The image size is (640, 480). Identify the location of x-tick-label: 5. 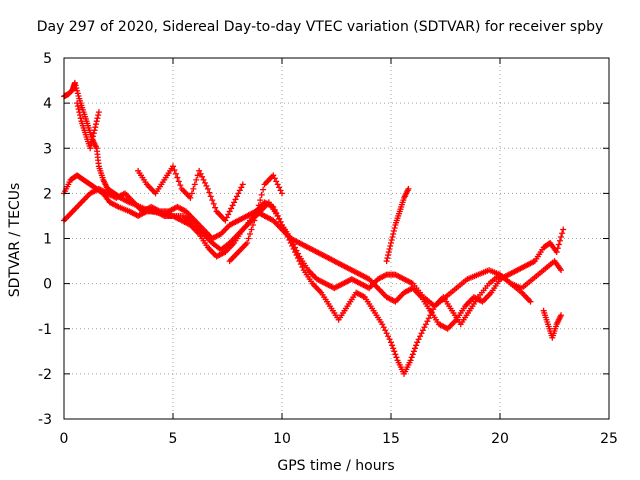
(173, 439).